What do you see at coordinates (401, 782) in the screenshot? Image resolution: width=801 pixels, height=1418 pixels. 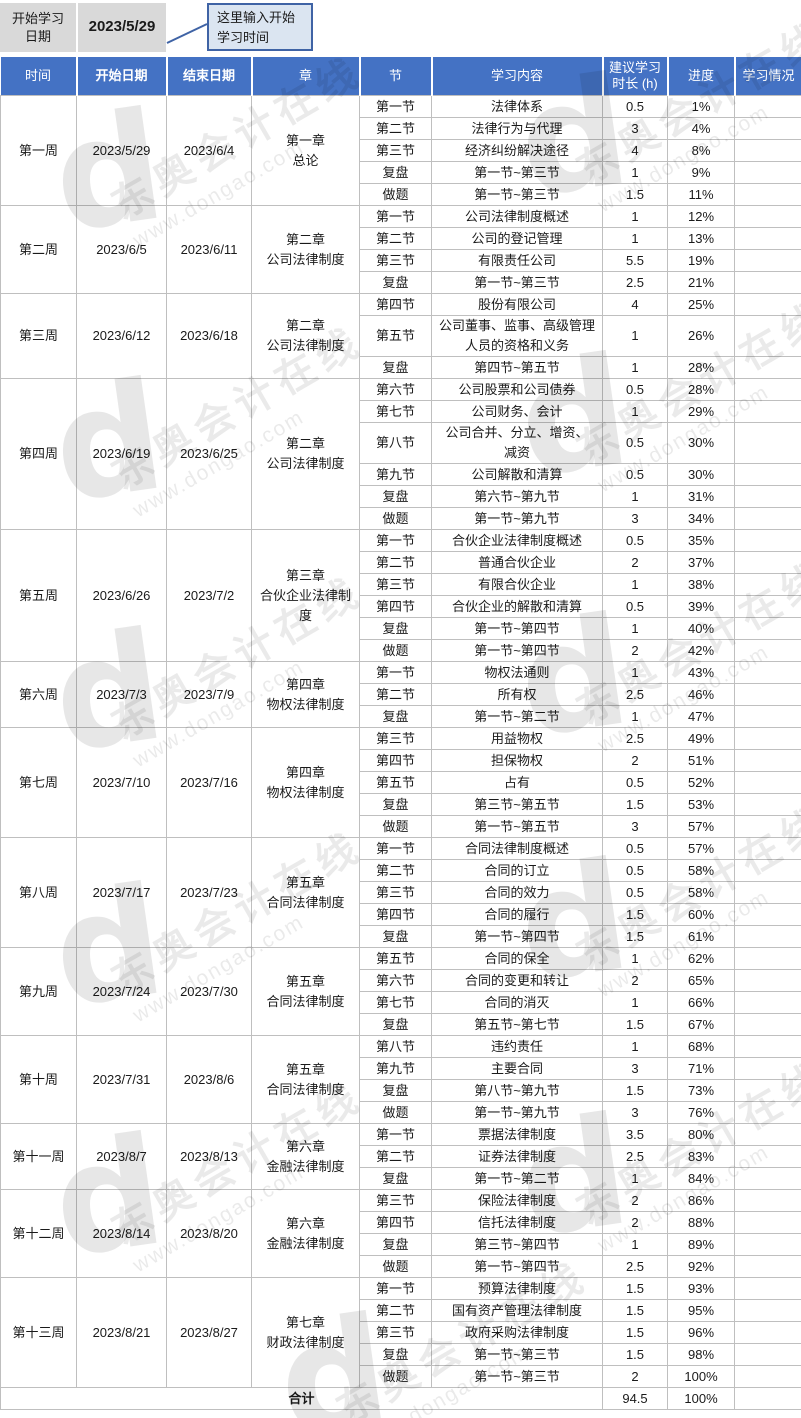 I see `table-row: 第五节 占有 0.5 52%` at bounding box center [401, 782].